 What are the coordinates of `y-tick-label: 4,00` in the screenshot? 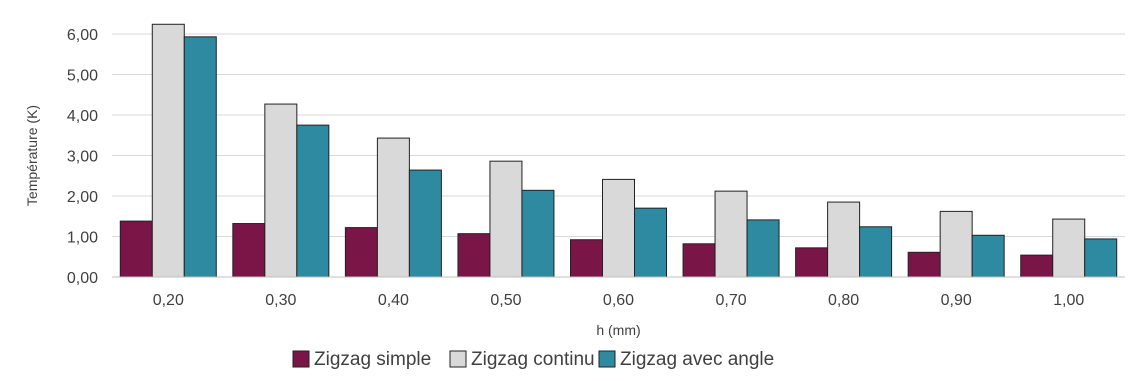 It's located at (82, 116).